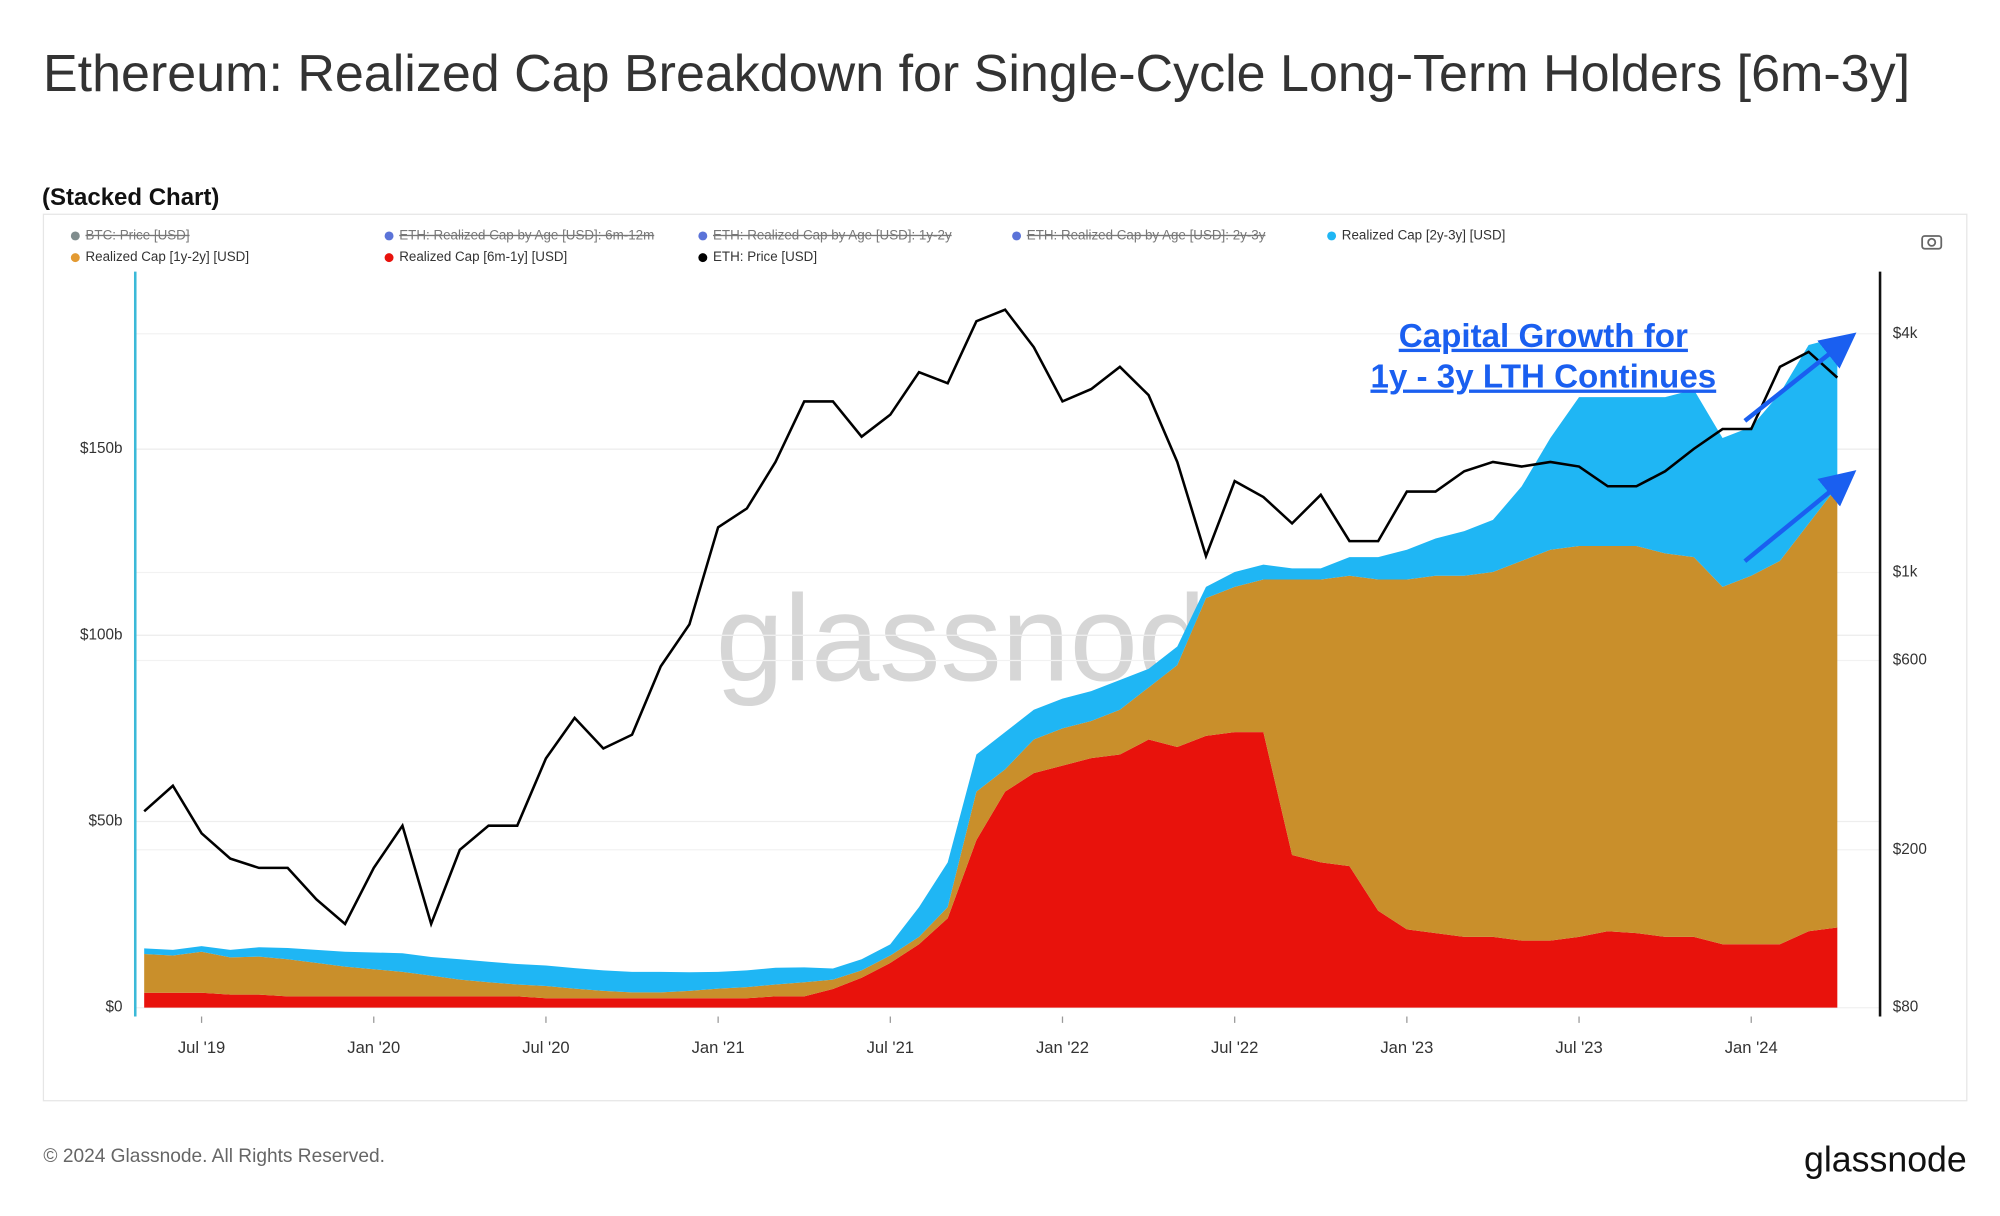 The width and height of the screenshot is (2000, 1216). What do you see at coordinates (138, 234) in the screenshot?
I see `legend-label: BTC: Price [USD]` at bounding box center [138, 234].